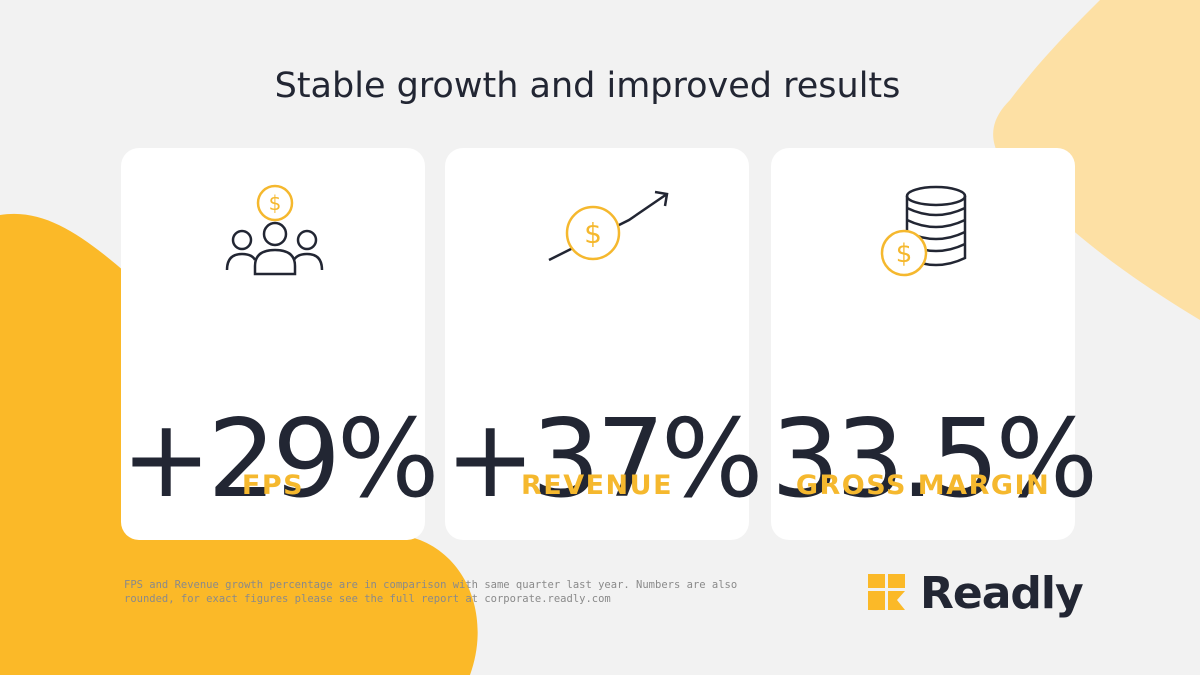 This screenshot has height=675, width=1200. Describe the element at coordinates (604, 459) in the screenshot. I see `metric-value: +37%` at that location.